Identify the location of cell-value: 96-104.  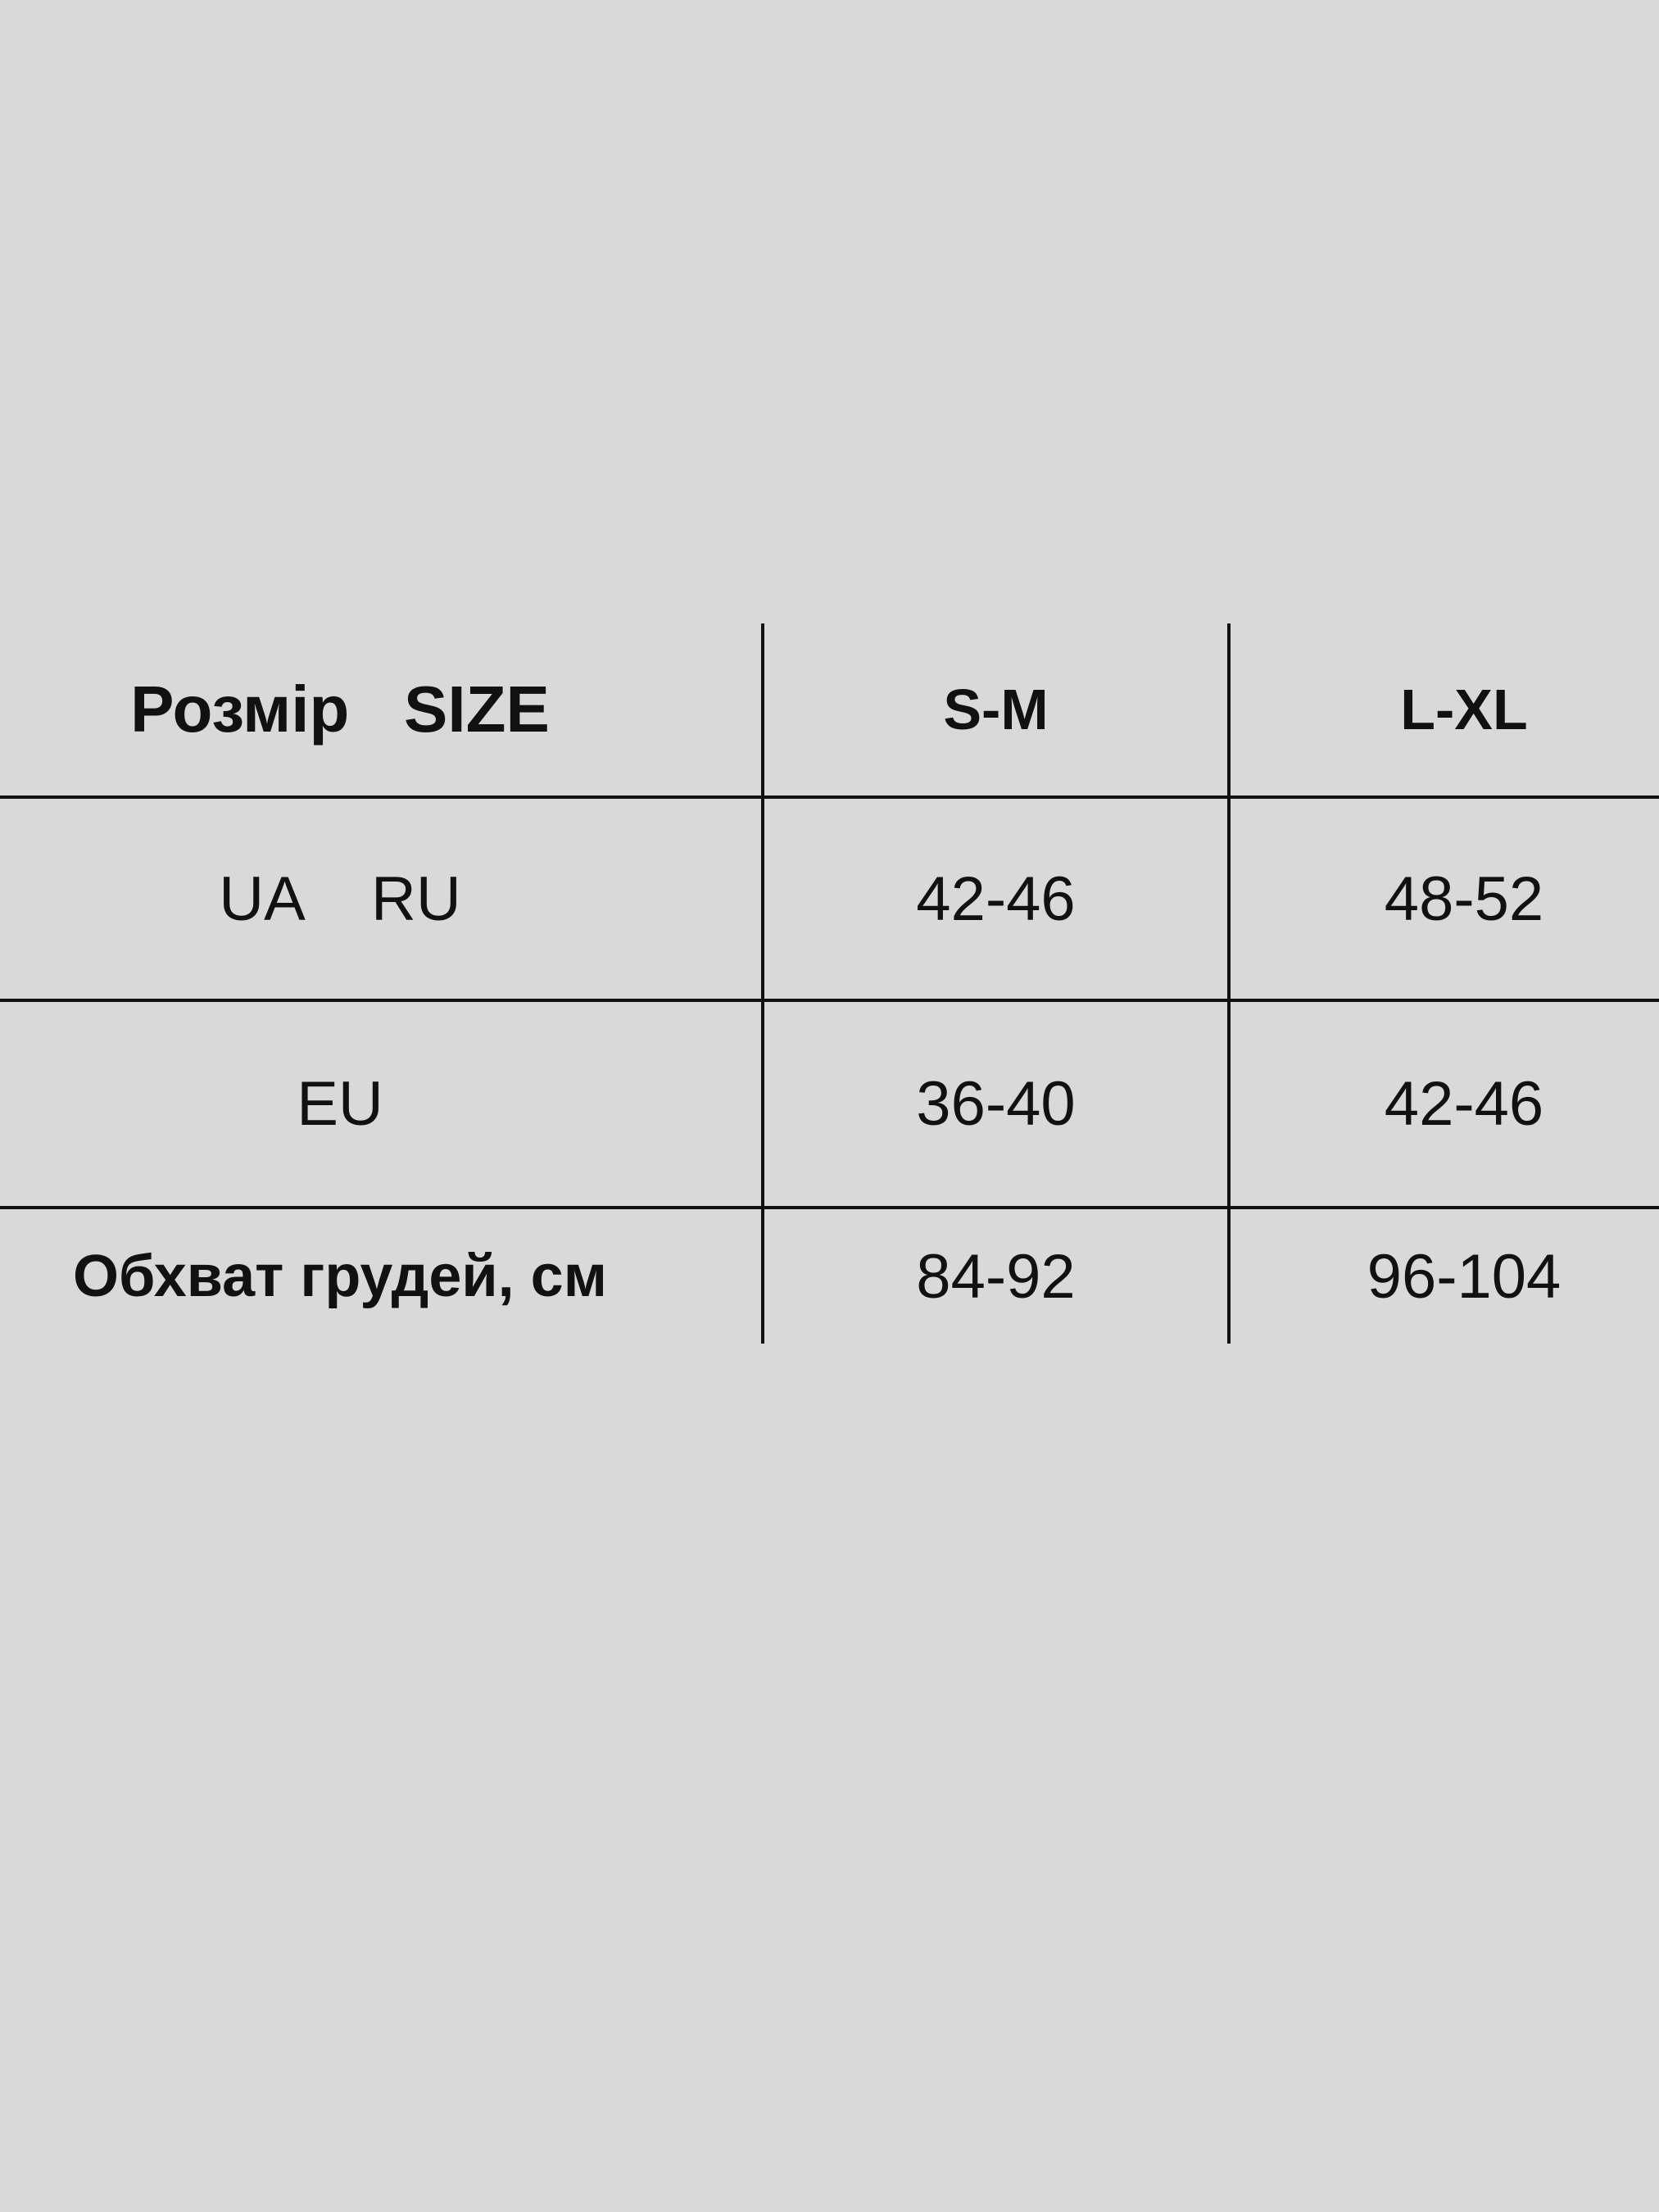
(1464, 1276).